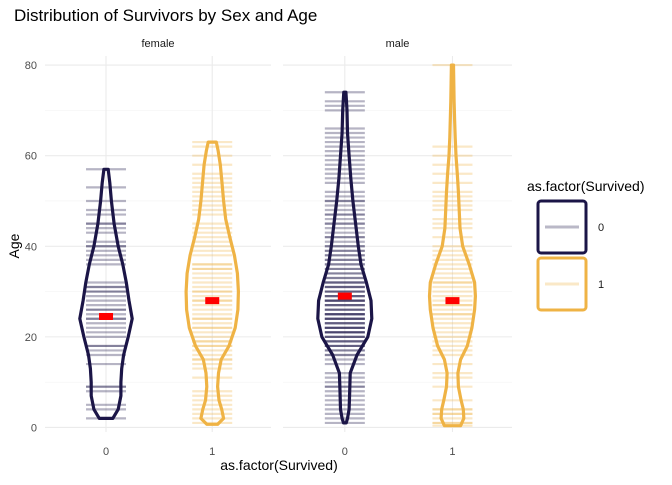 The height and width of the screenshot is (485, 672). I want to click on y-tick-labels: 0 20 40 60 80, so click(31, 247).